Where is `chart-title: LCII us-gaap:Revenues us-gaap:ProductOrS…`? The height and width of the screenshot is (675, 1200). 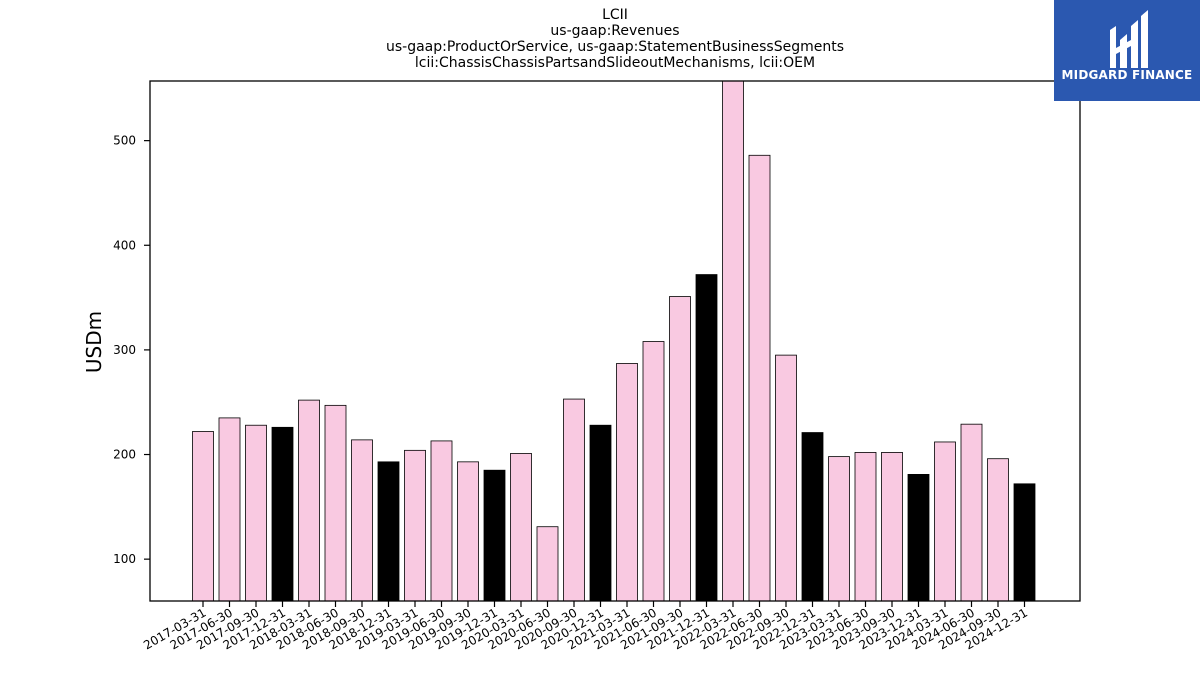 chart-title: LCII us-gaap:Revenues us-gaap:ProductOrS… is located at coordinates (615, 39).